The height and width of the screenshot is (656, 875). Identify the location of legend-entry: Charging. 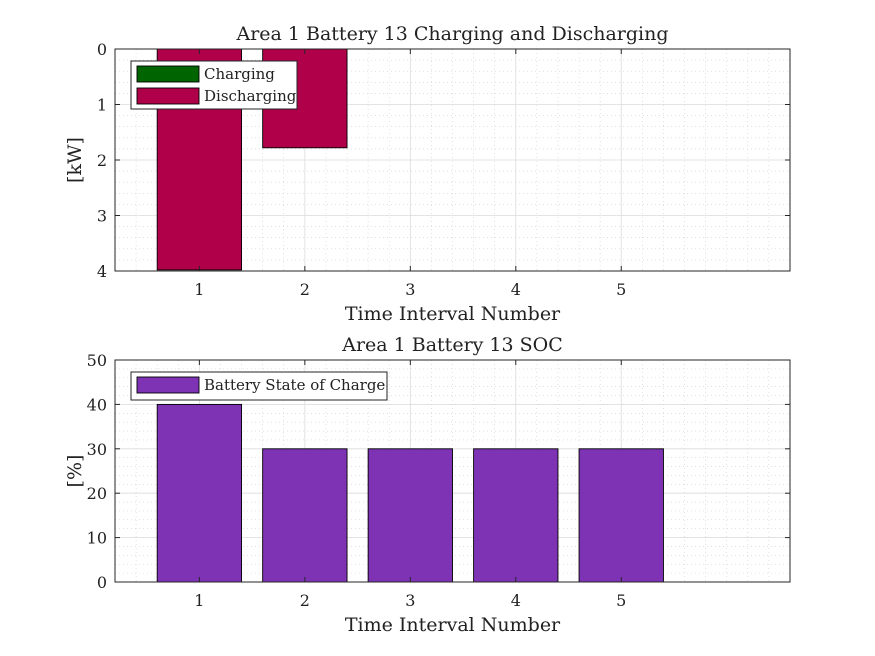
(239, 74).